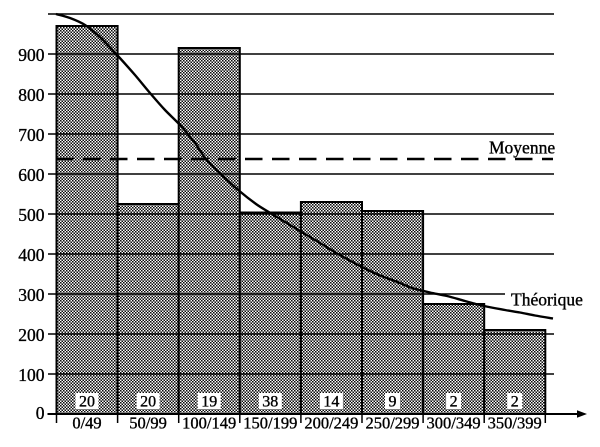 This screenshot has height=447, width=600. Describe the element at coordinates (31, 295) in the screenshot. I see `svg-text: 300` at that location.